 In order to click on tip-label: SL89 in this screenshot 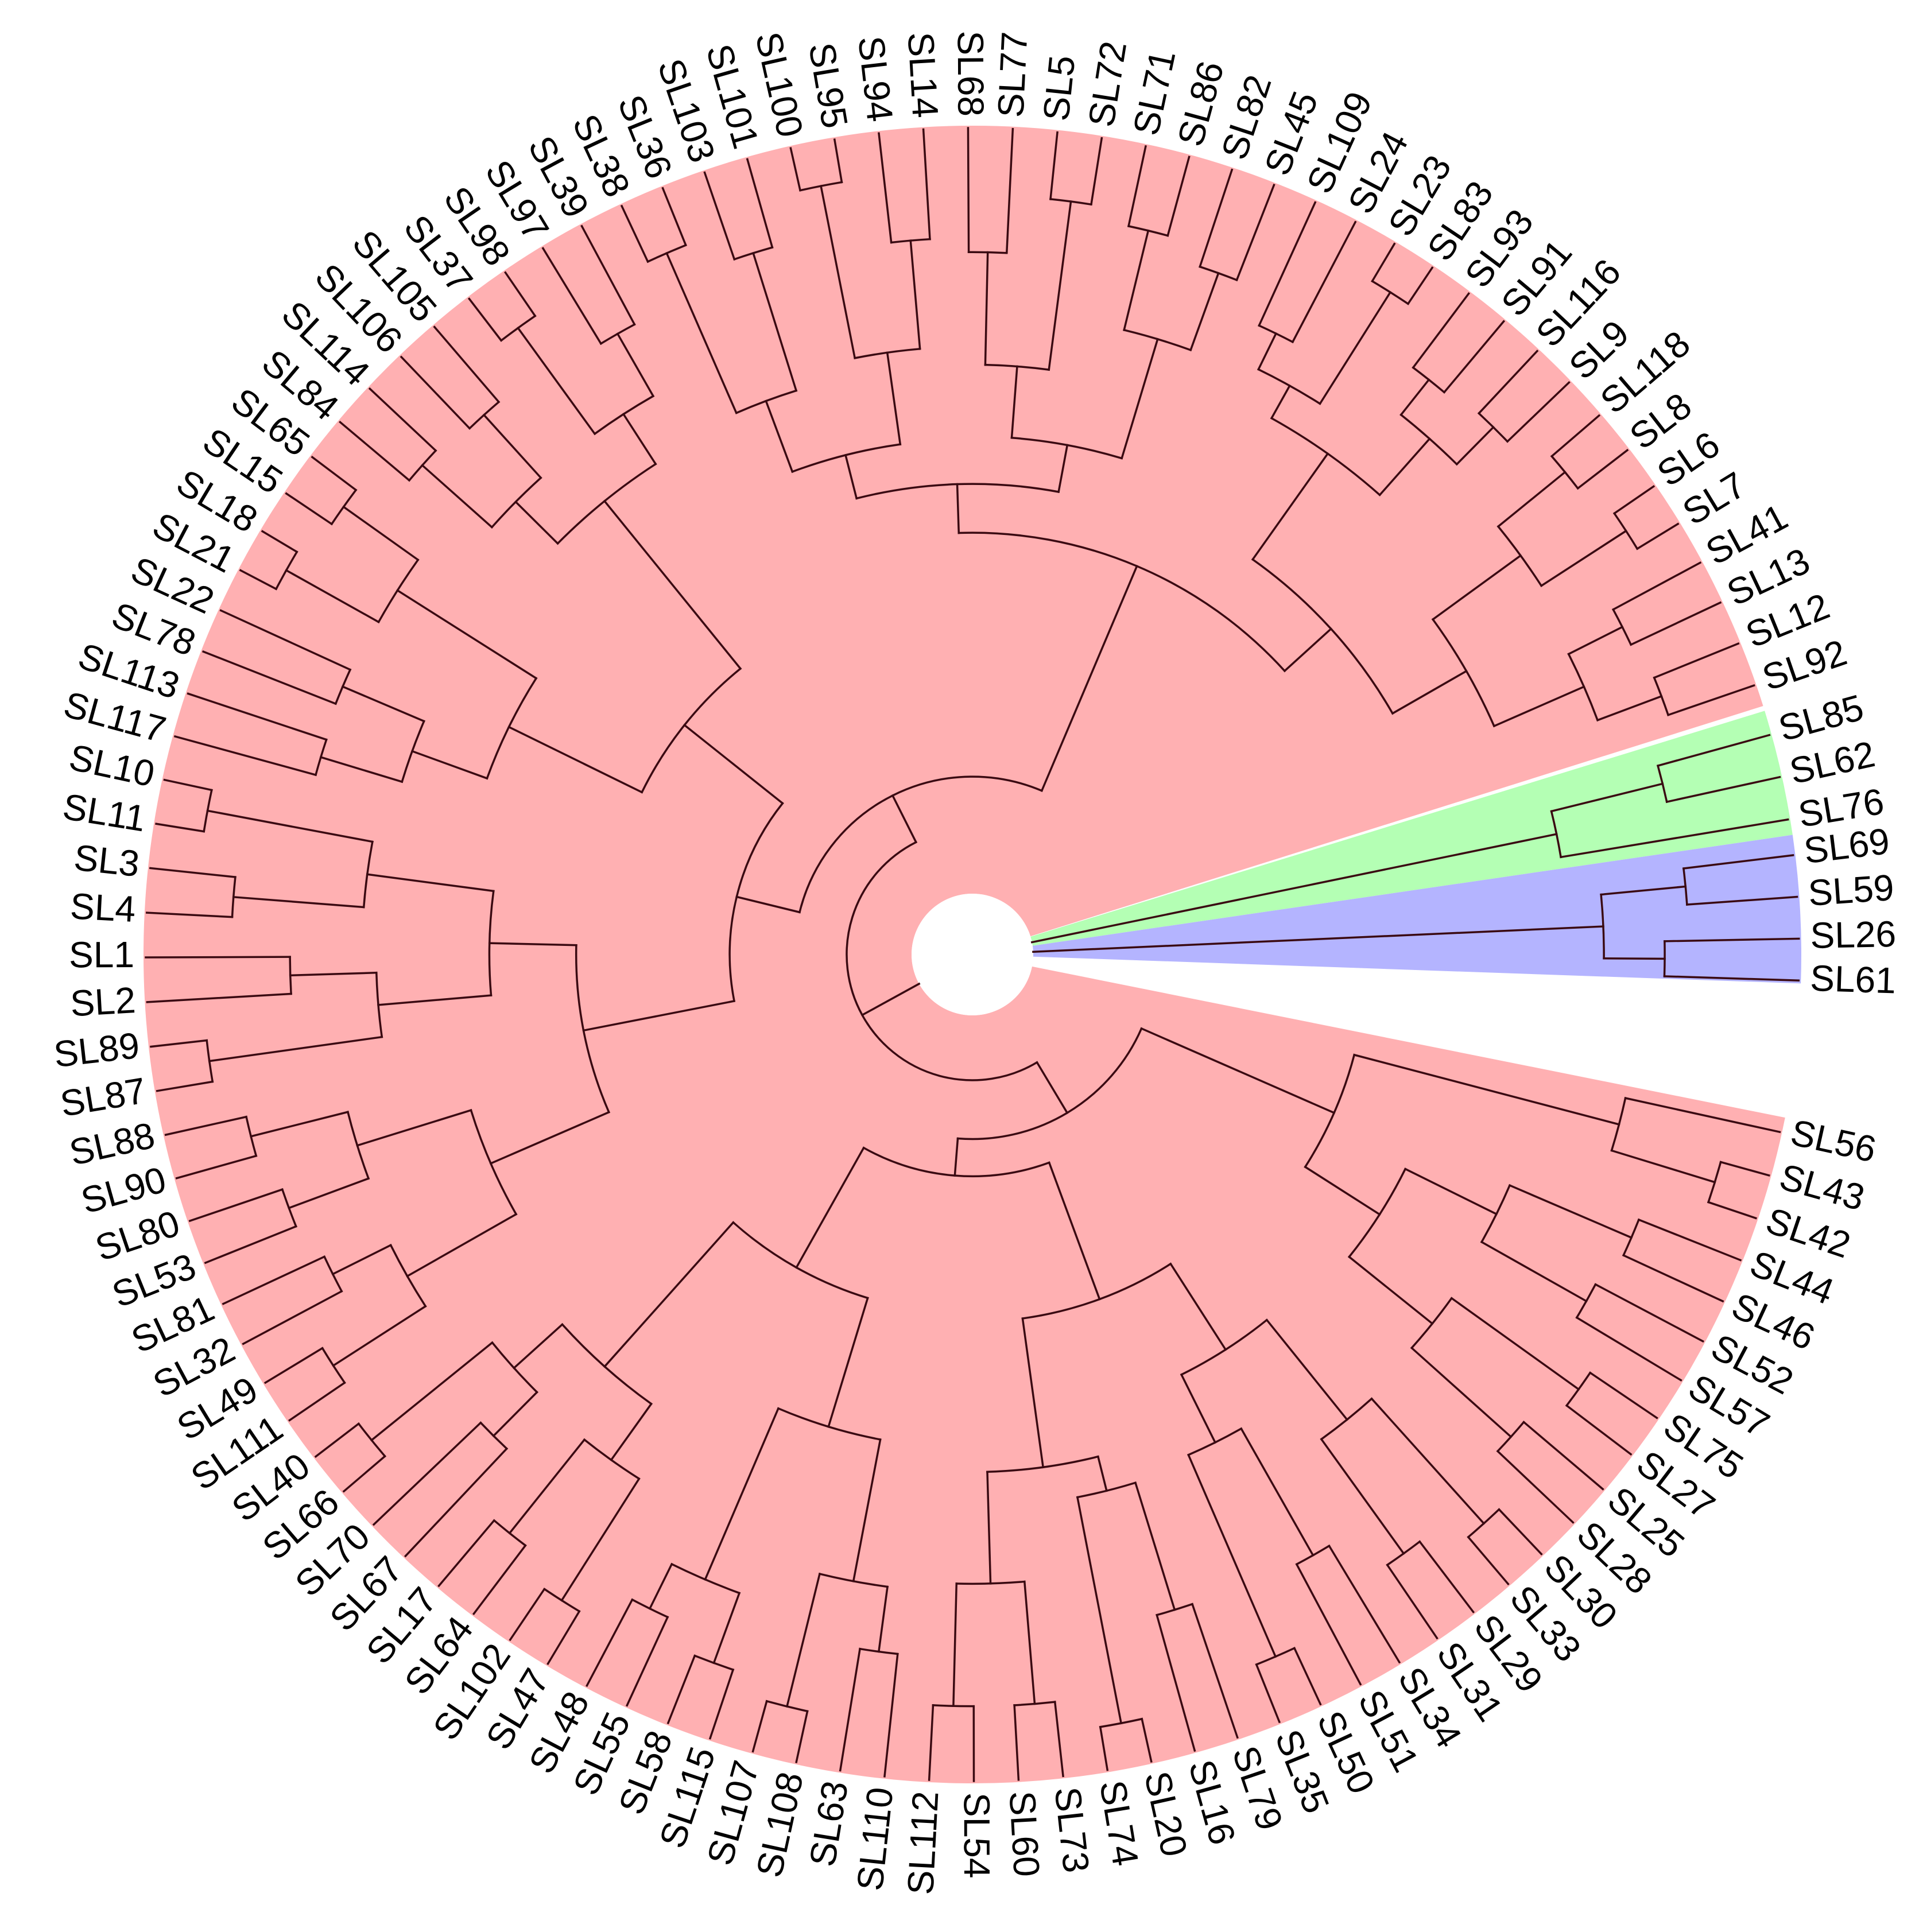, I will do `click(97, 1050)`.